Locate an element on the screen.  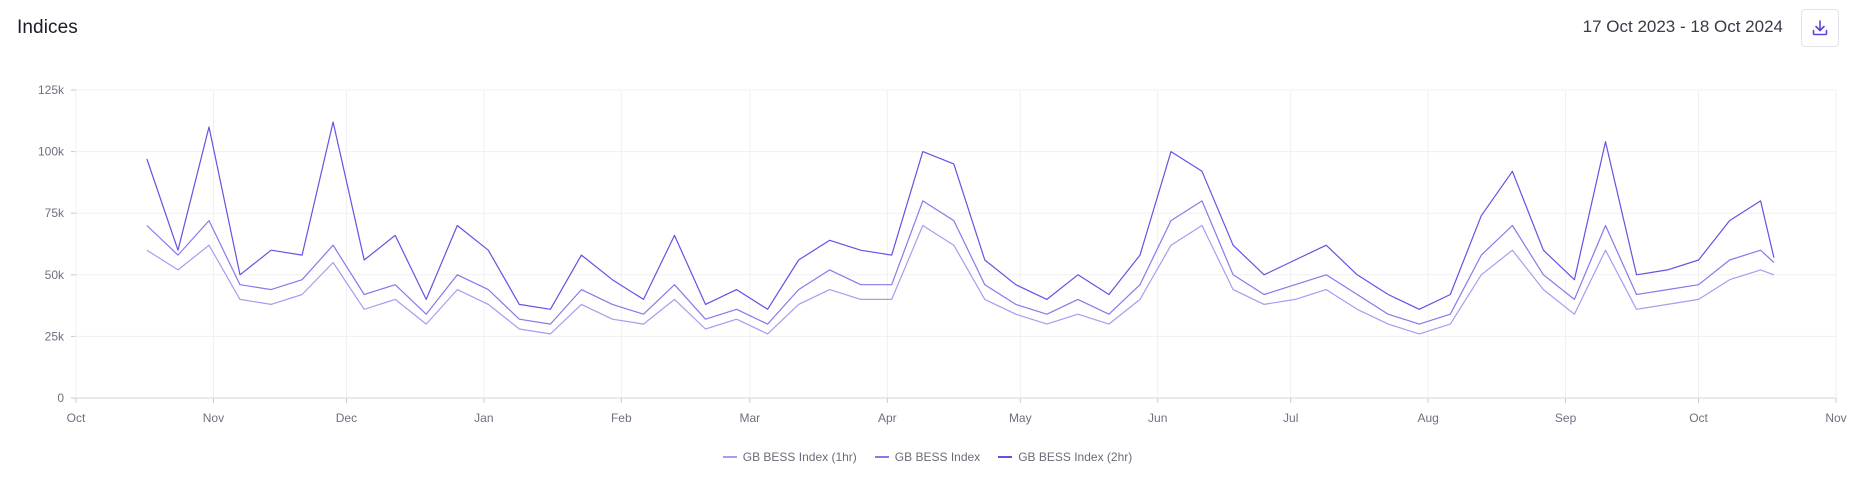
x-tick-label: Apr is located at coordinates (887, 418).